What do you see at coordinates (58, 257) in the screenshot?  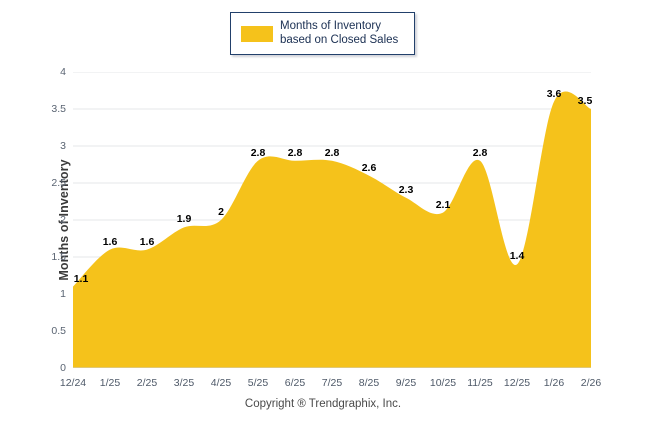 I see `y-axis-tick-label: 1.5` at bounding box center [58, 257].